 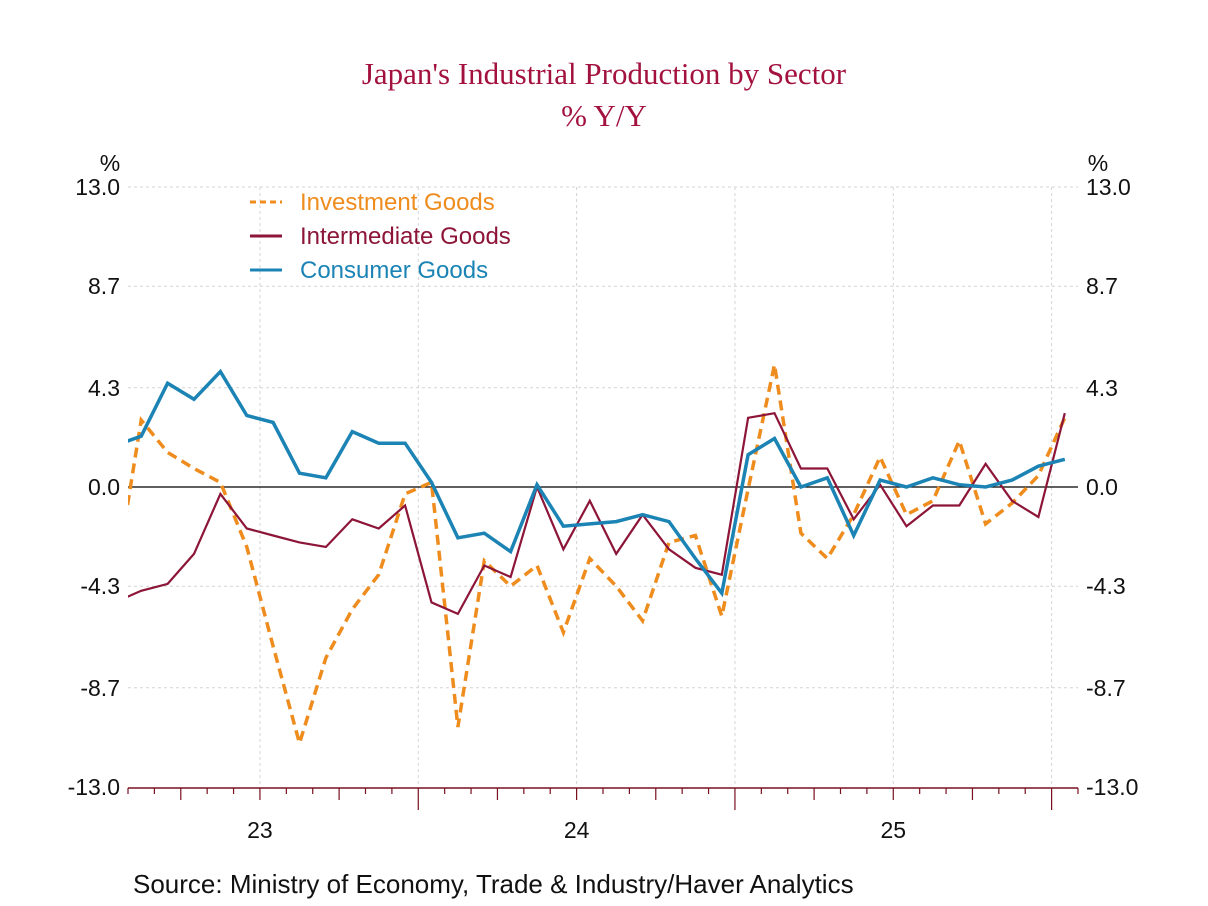 I want to click on y-tick-label-left: 13.0, so click(x=97, y=187).